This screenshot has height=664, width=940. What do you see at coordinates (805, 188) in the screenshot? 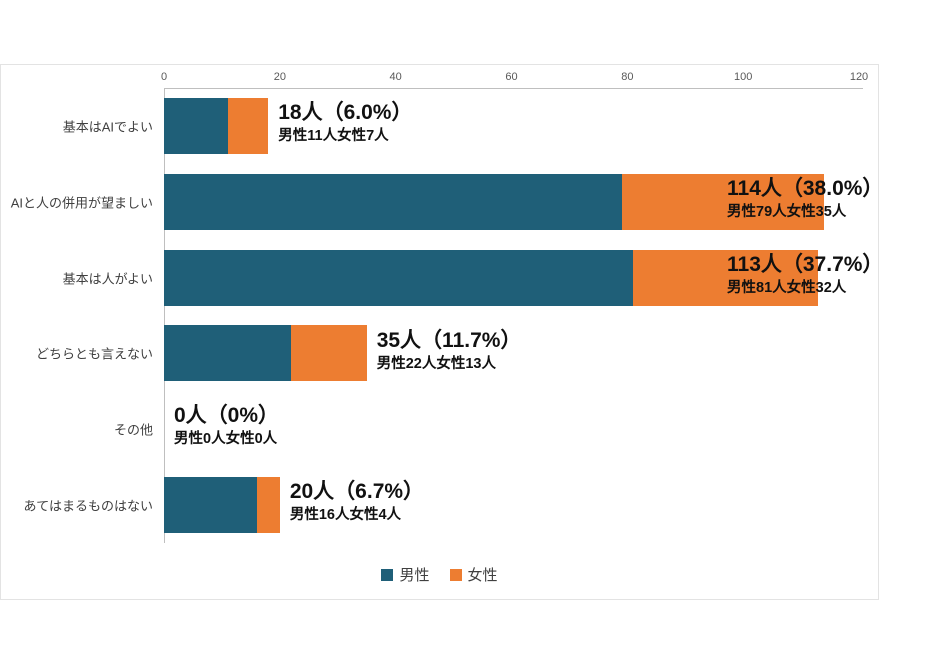
I see `value-label-main: 114人（38.0%）` at bounding box center [805, 188].